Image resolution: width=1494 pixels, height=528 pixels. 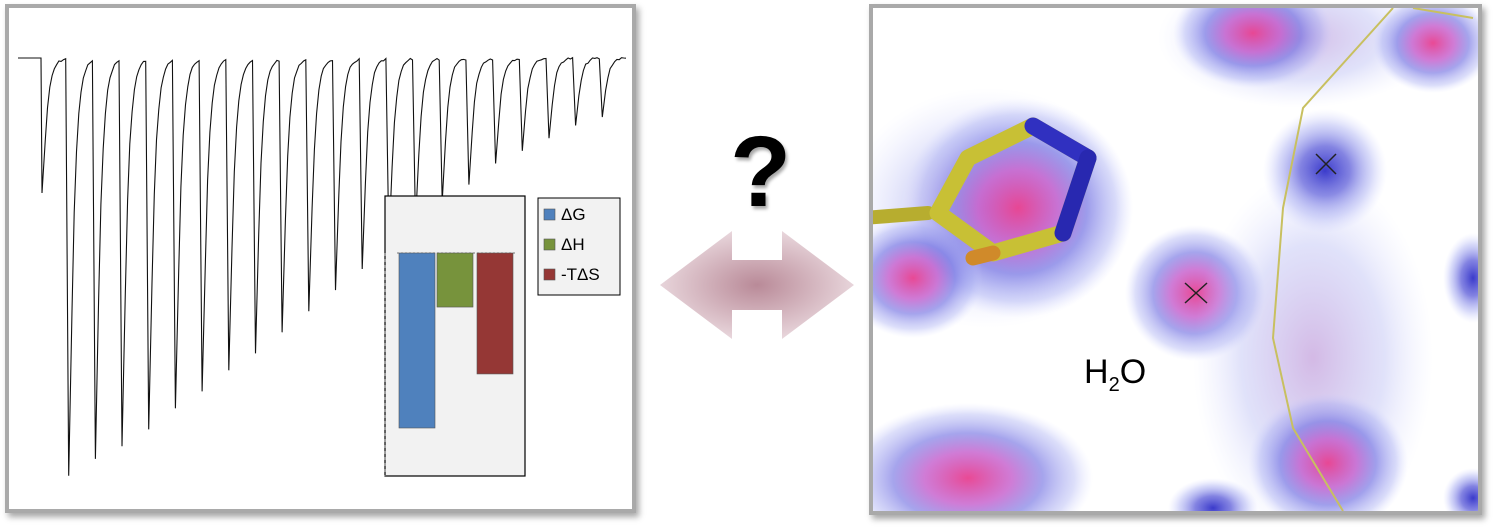 What do you see at coordinates (455, 280) in the screenshot?
I see `bar-dh` at bounding box center [455, 280].